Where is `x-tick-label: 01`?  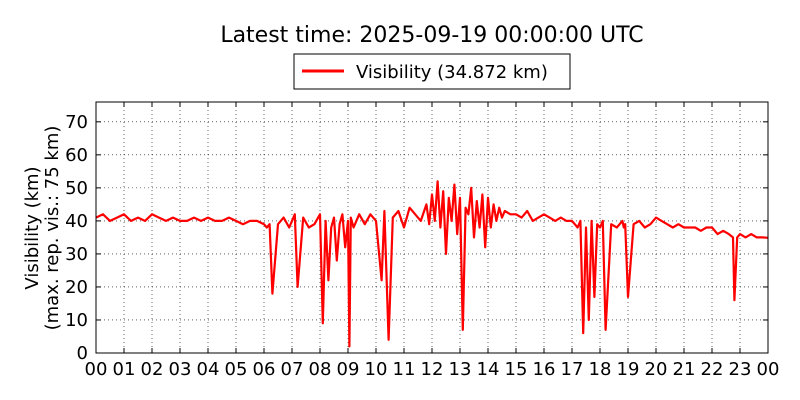
x-tick-label: 01 is located at coordinates (124, 369).